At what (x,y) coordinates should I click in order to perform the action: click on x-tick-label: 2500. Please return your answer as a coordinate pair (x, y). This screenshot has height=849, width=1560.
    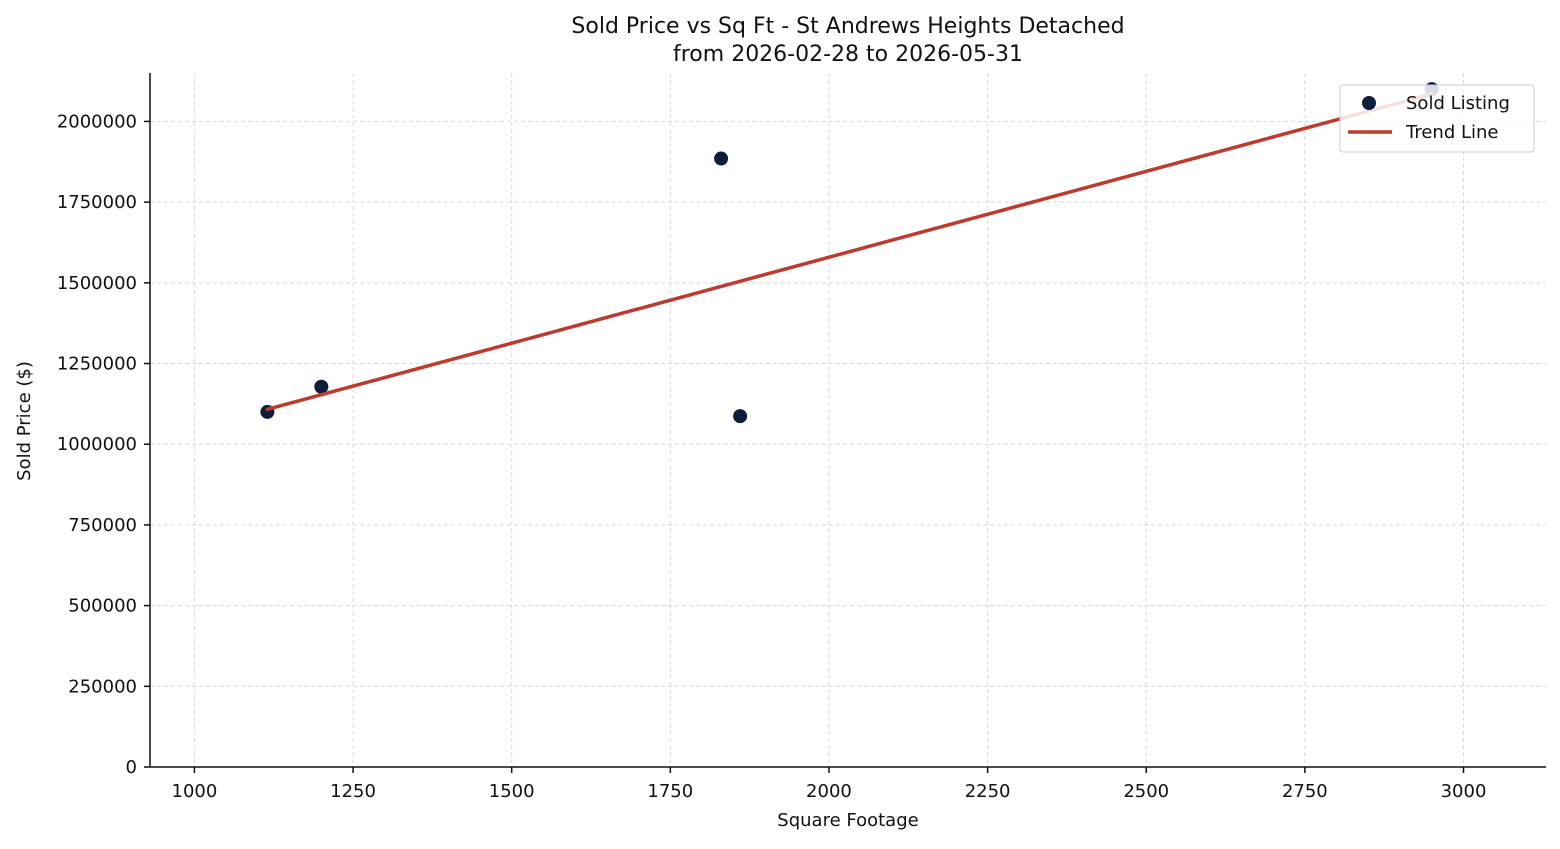
    Looking at the image, I should click on (1146, 791).